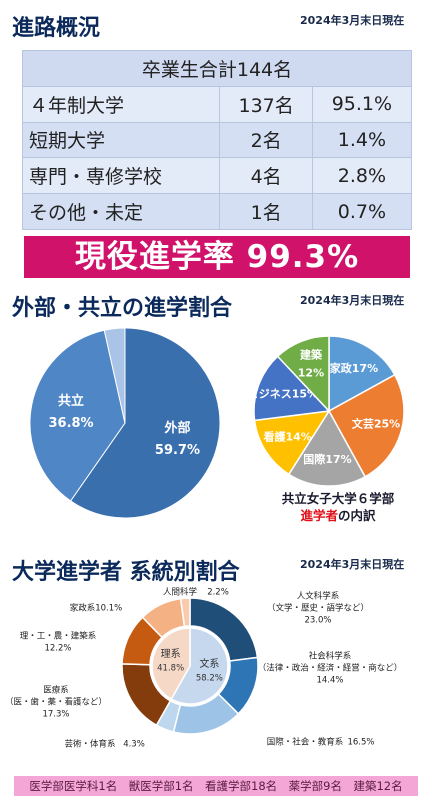 The height and width of the screenshot is (802, 432). I want to click on advancement-rate-banner: 現役進学率 99.3%, so click(217, 257).